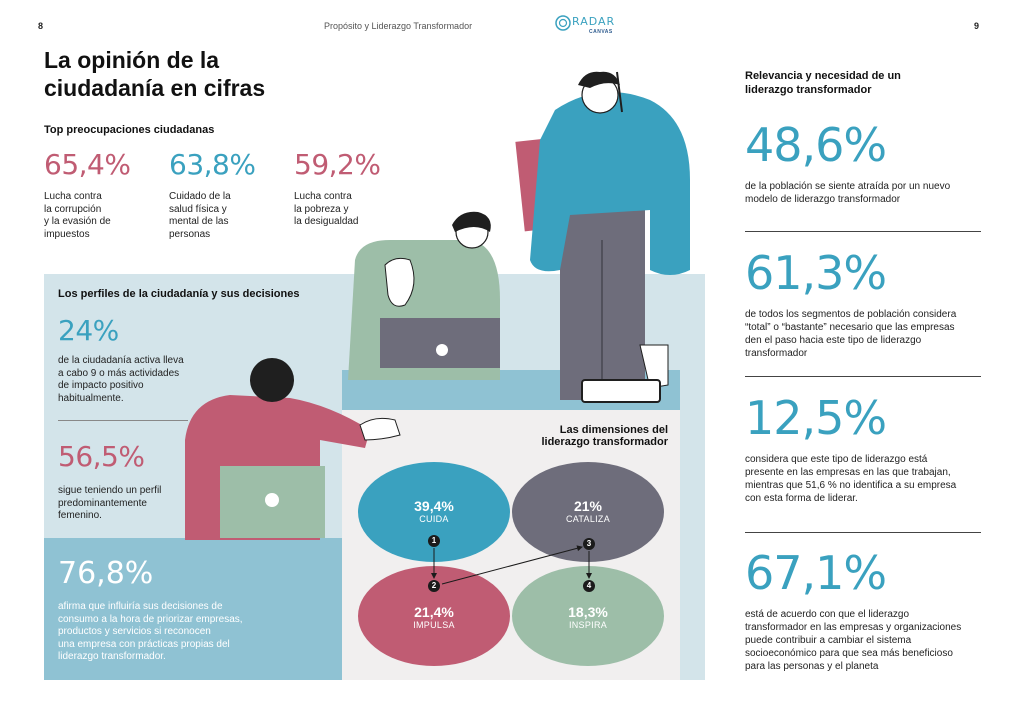 The height and width of the screenshot is (724, 1024). Describe the element at coordinates (129, 130) in the screenshot. I see `concerns-heading: Top preocupaciones ciudadanas` at that location.